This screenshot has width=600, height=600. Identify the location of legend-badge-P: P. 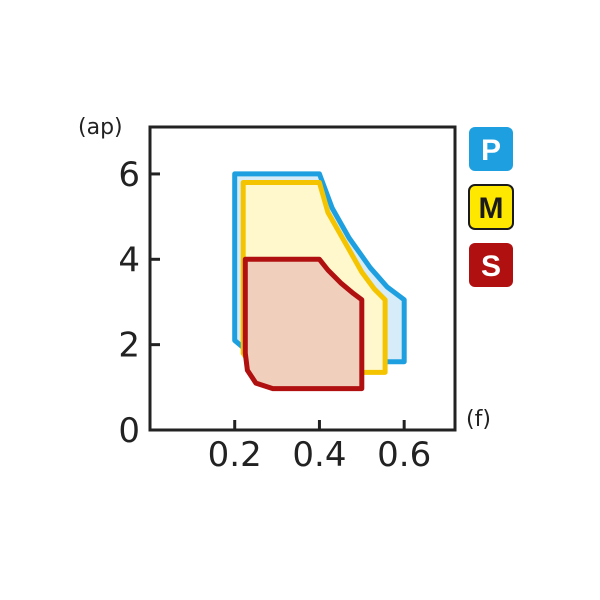
(491, 149).